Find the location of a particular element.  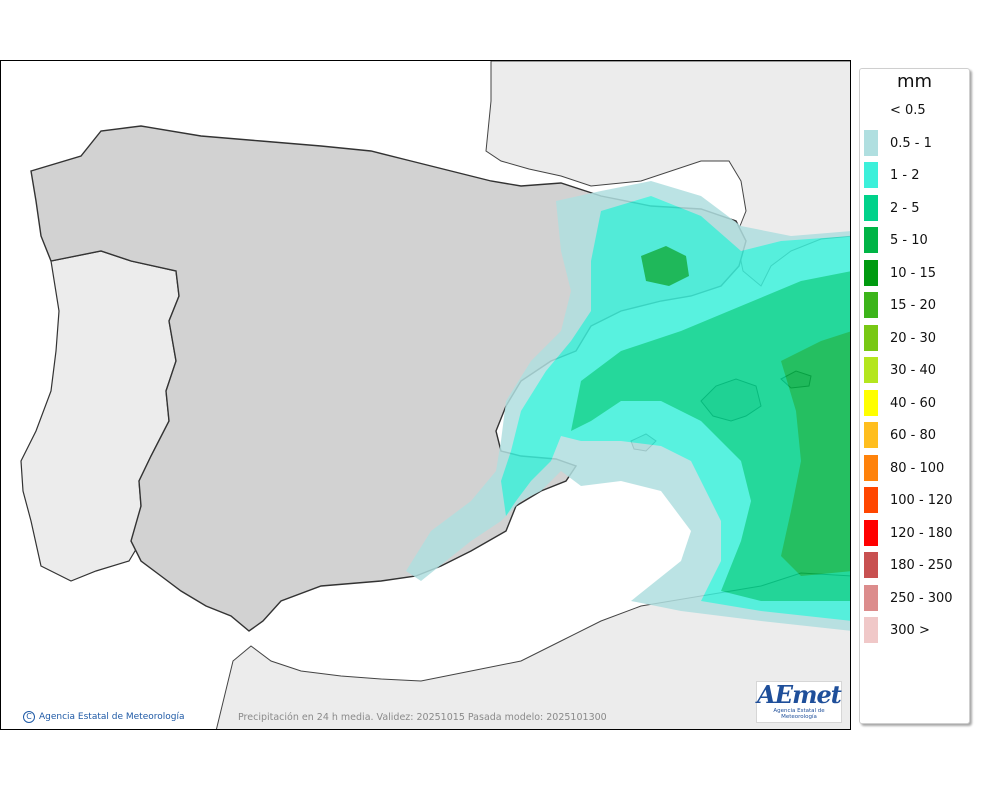

aemet-logo: AEmet Agencia Estatal de Meteorología is located at coordinates (799, 702).